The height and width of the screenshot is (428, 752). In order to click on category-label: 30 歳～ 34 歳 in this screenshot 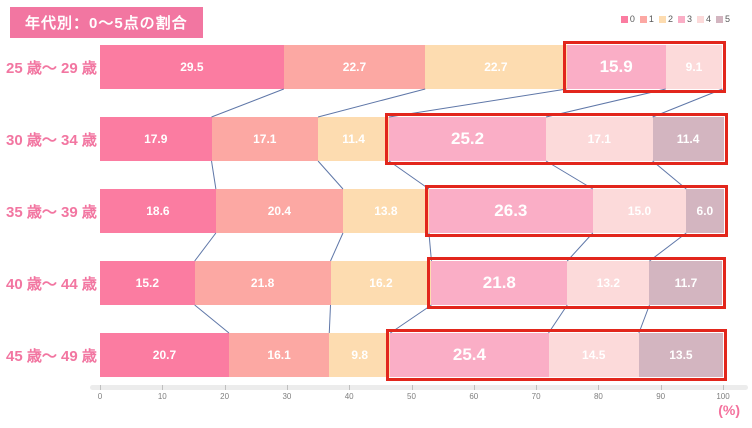, I will do `click(51, 140)`.